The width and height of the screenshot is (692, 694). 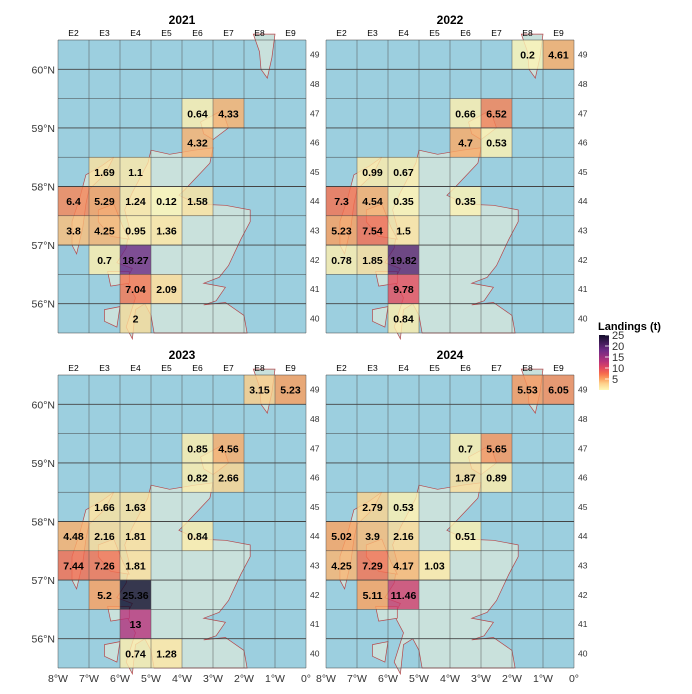 What do you see at coordinates (135, 596) in the screenshot?
I see `cell-label: 25.36` at bounding box center [135, 596].